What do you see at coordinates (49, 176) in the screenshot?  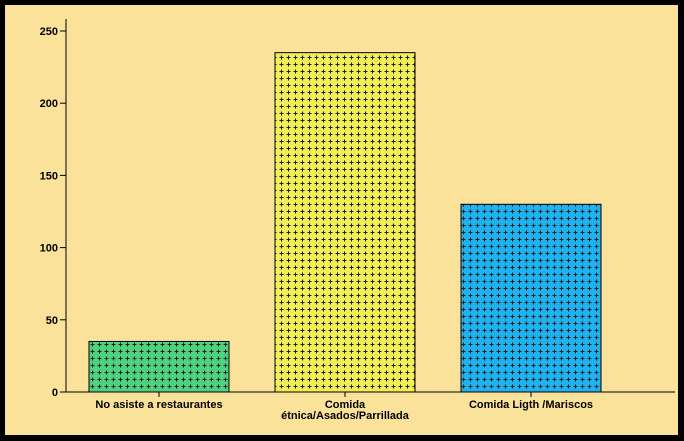 I see `y-tick-label: 150` at bounding box center [49, 176].